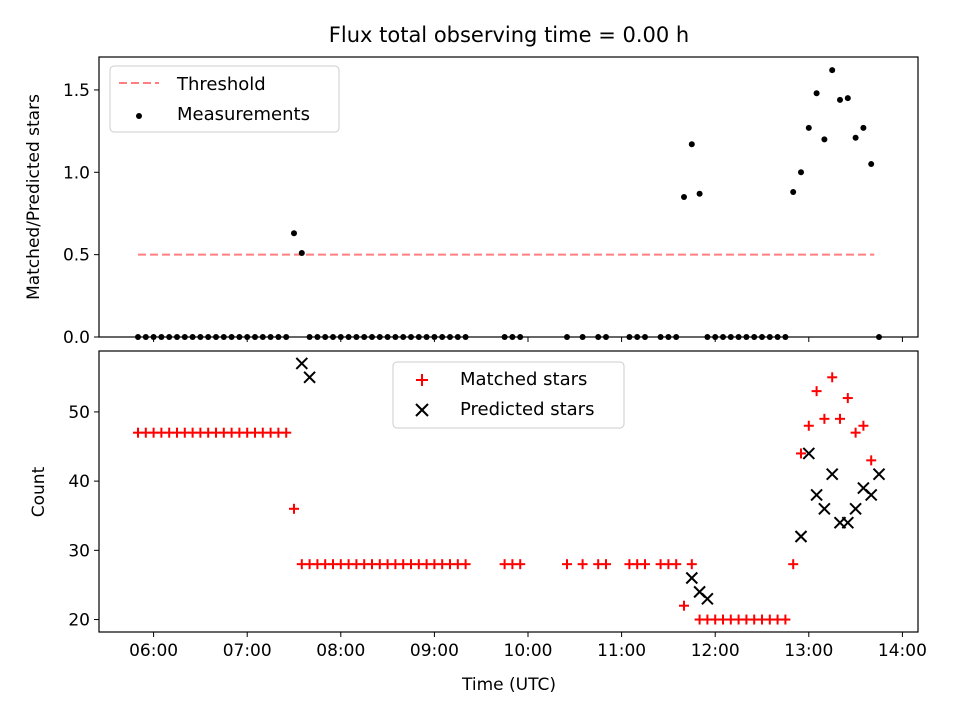 The width and height of the screenshot is (960, 720). I want to click on threshold-legend-label: Threshold, so click(221, 84).